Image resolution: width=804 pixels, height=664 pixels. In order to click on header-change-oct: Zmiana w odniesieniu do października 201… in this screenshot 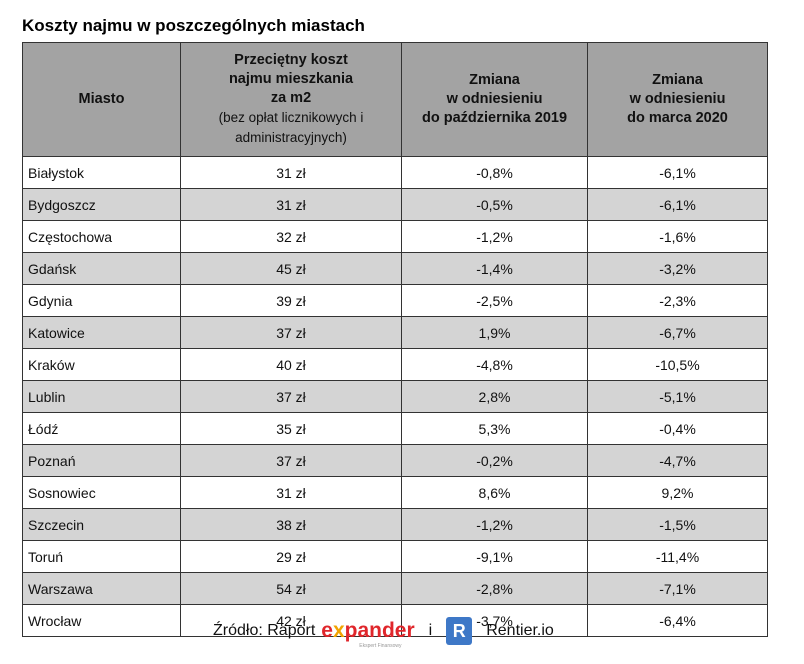, I will do `click(494, 99)`.